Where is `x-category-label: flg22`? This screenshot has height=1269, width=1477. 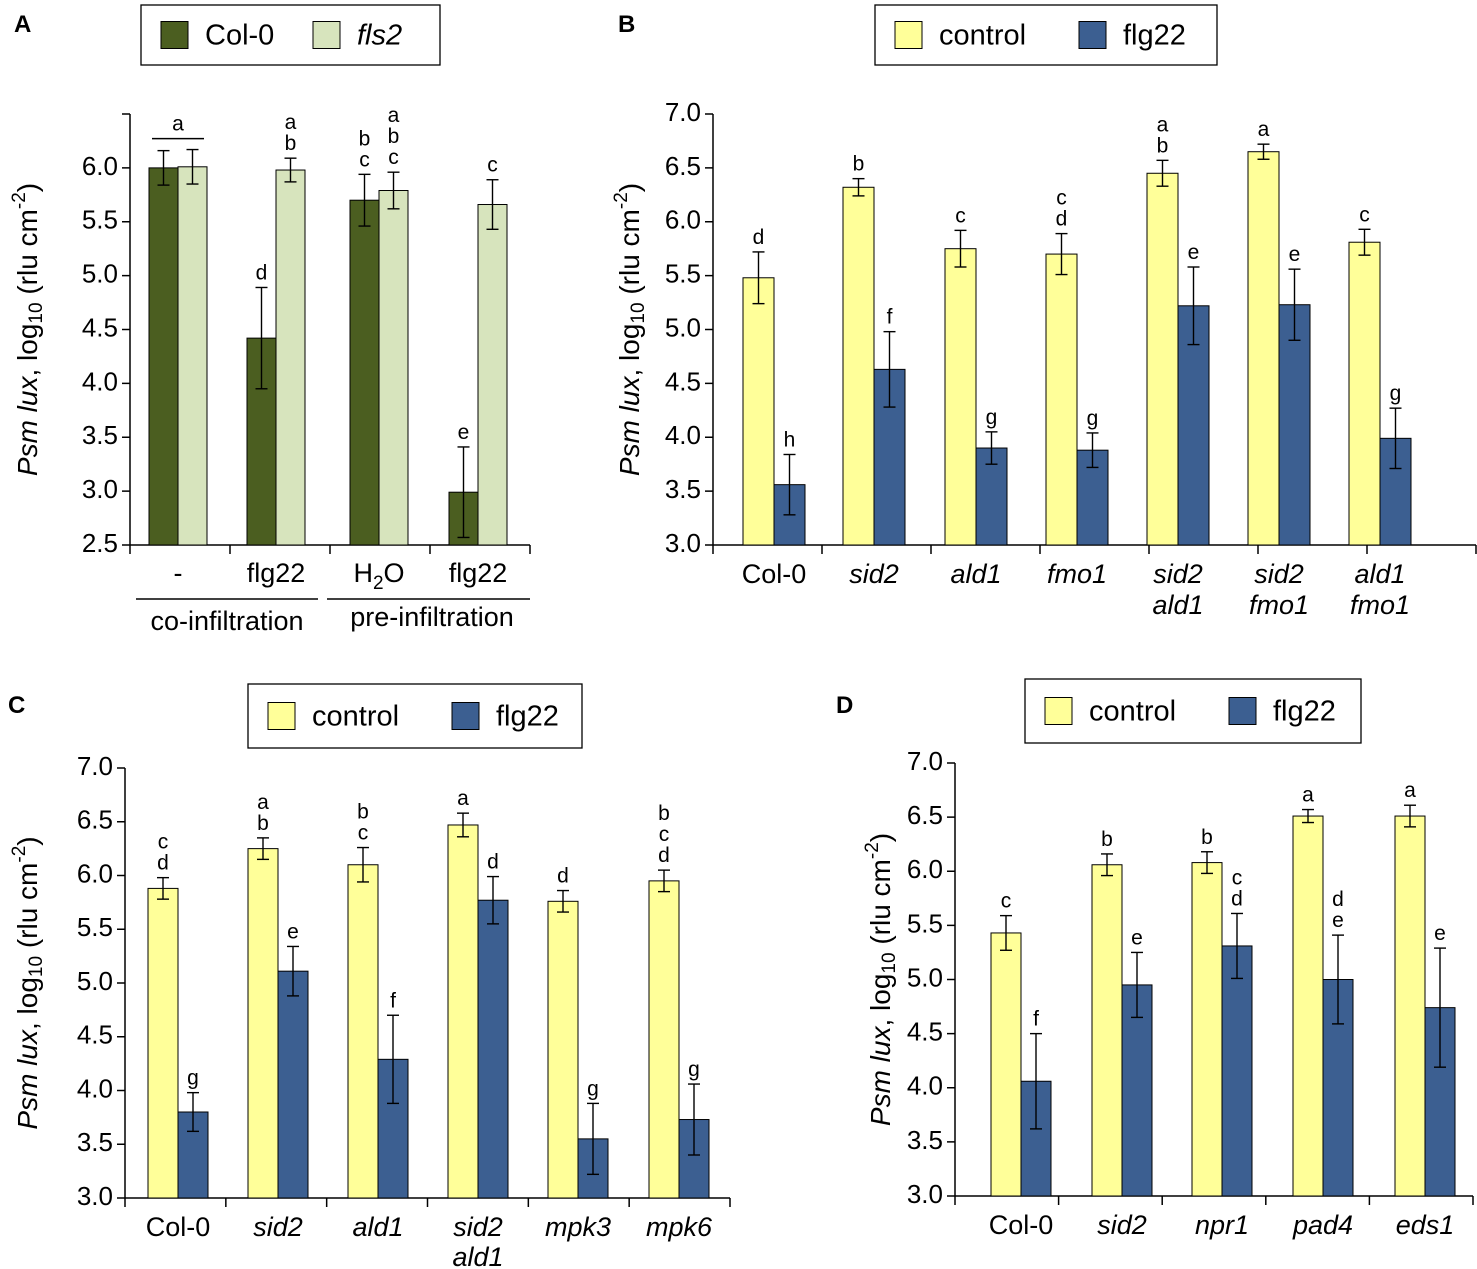
x-category-label: flg22 is located at coordinates (276, 573).